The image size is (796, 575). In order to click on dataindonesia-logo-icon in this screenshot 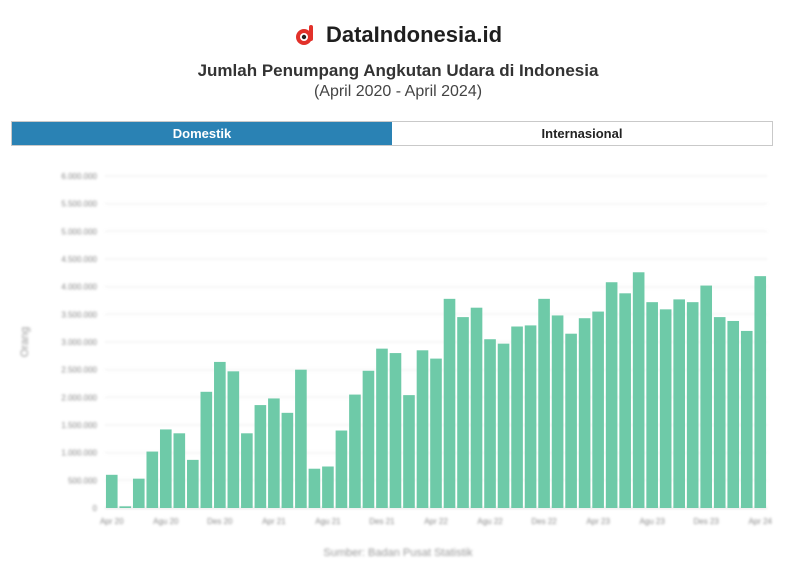, I will do `click(304, 35)`.